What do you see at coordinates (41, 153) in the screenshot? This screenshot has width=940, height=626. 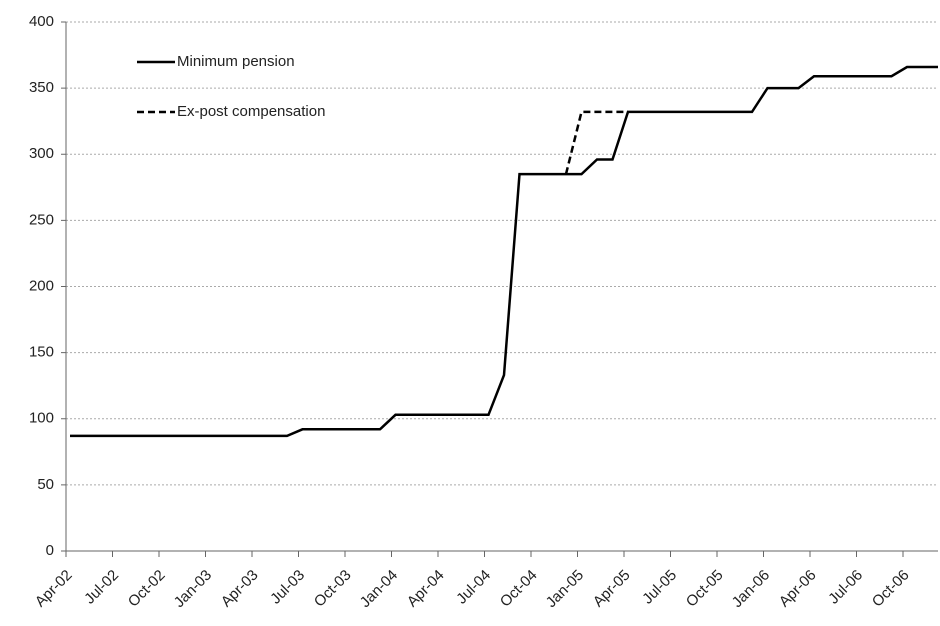 I see `y-tick-label: 300` at bounding box center [41, 153].